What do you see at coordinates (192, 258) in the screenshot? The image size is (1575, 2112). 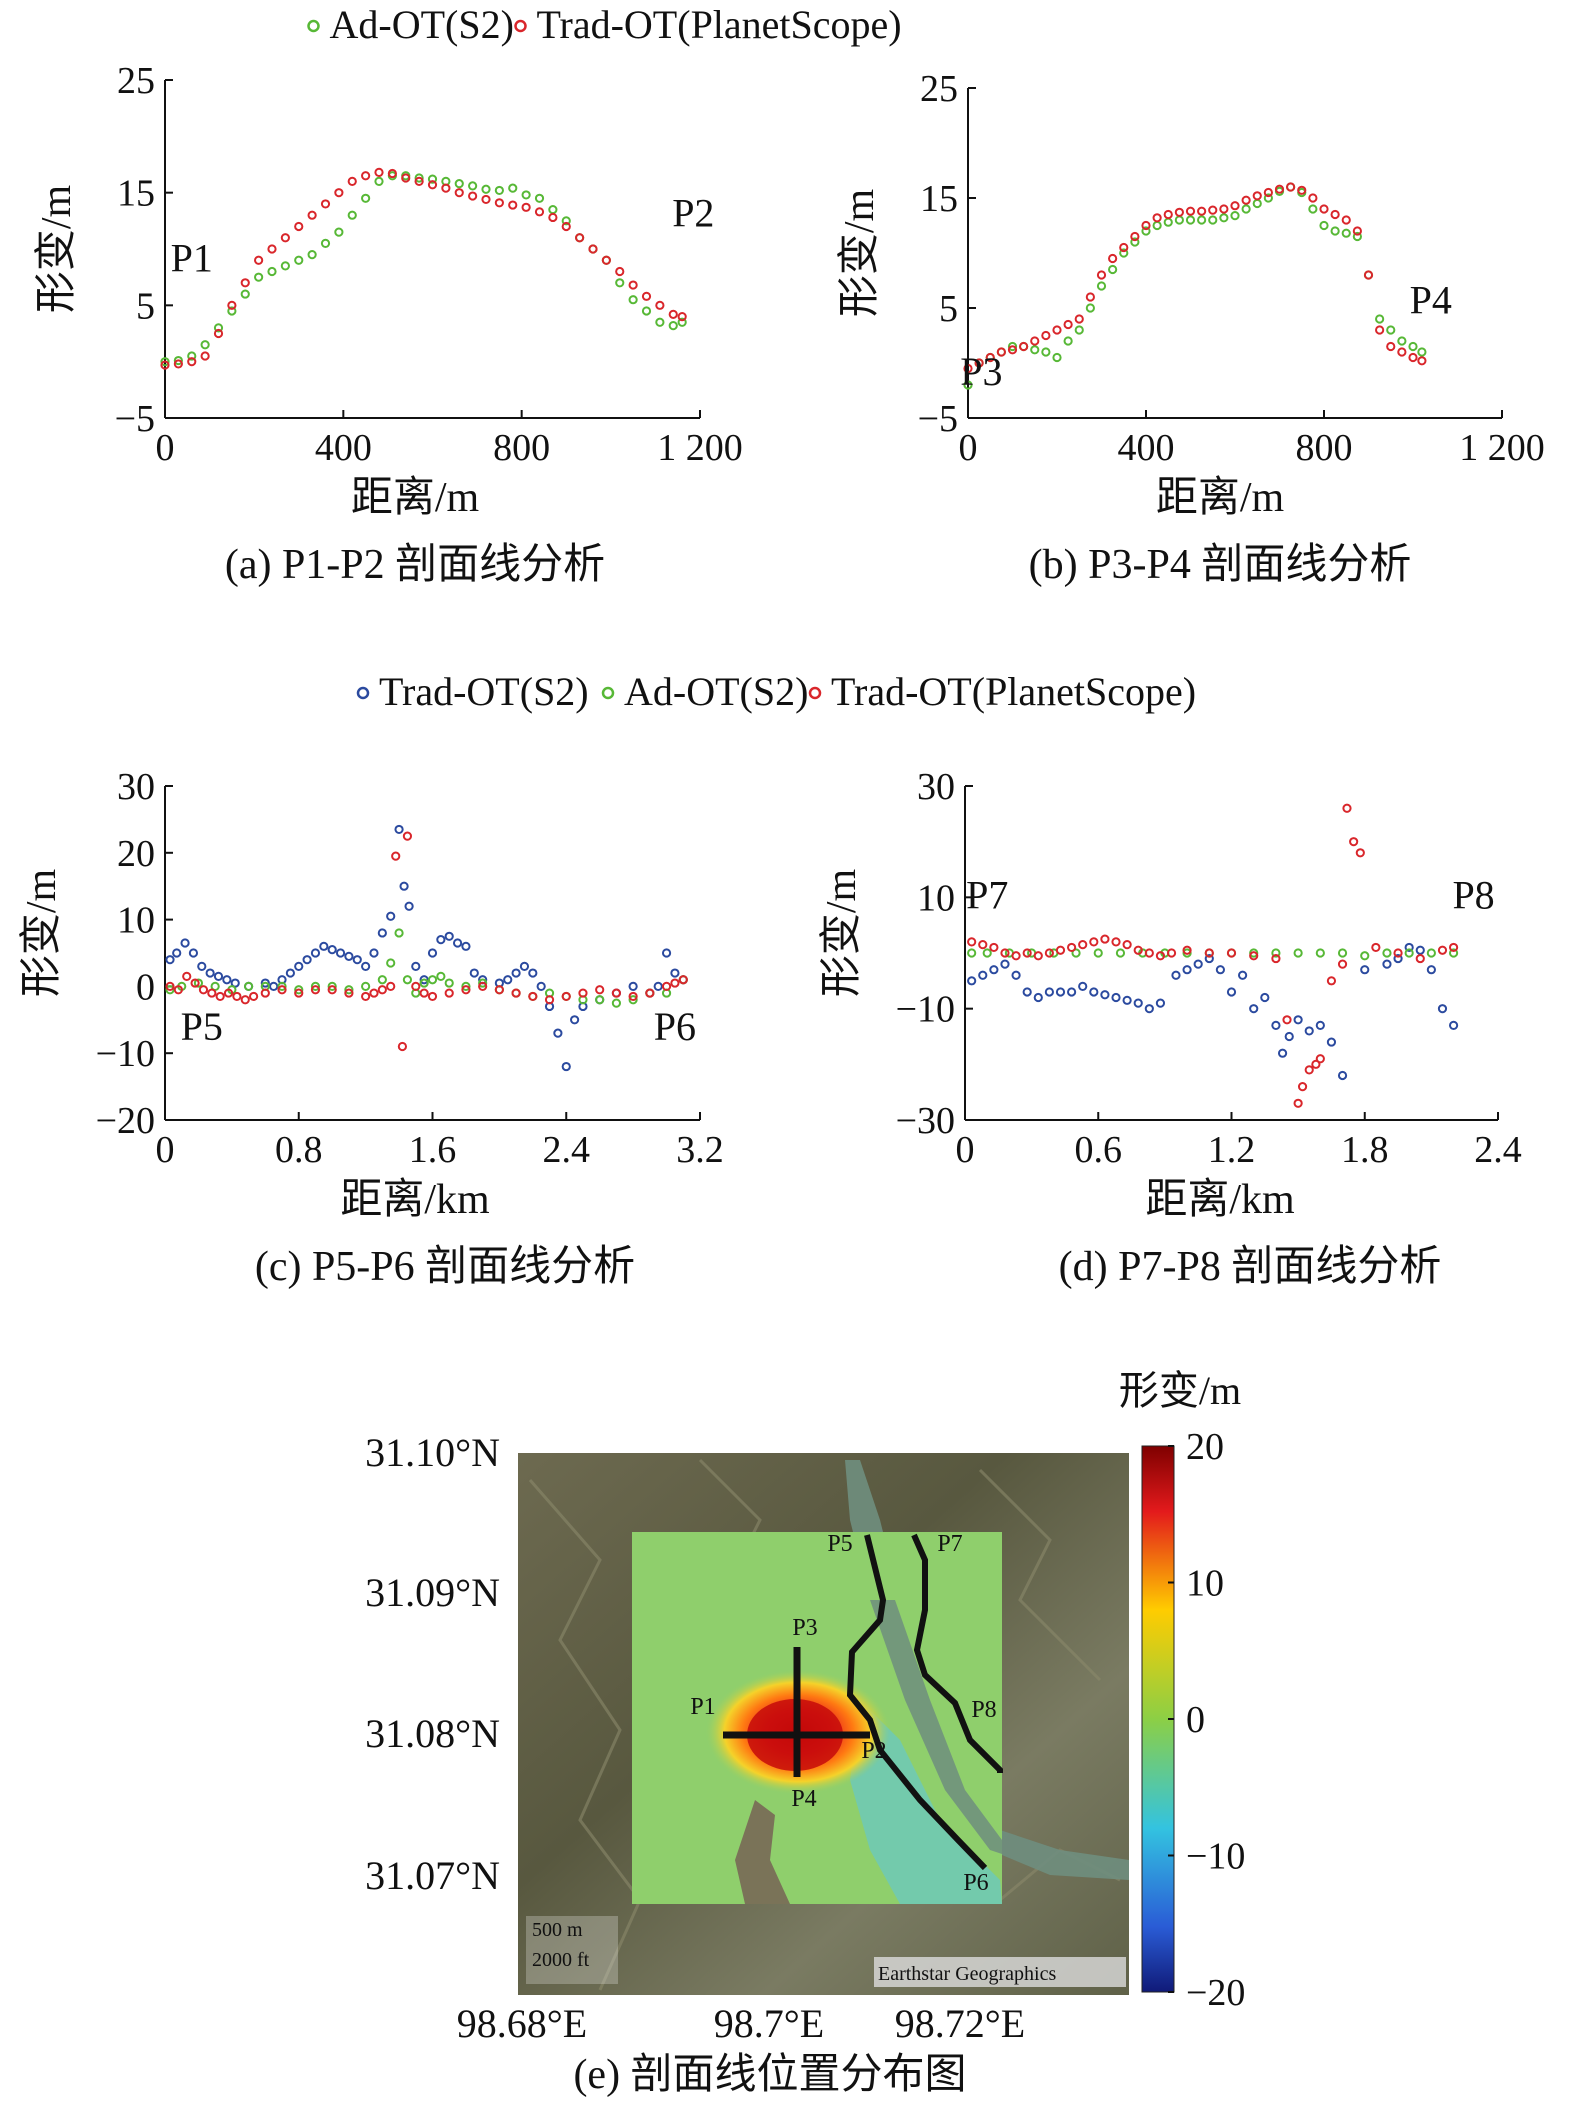 I see `annotation-a-0: P1` at bounding box center [192, 258].